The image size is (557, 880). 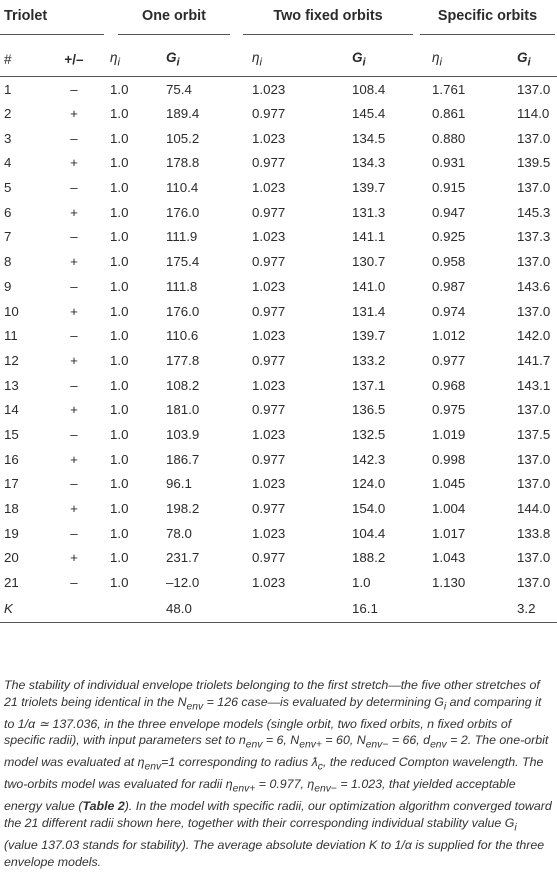 What do you see at coordinates (487, 21) in the screenshot?
I see `header-specific-orbits: Specific orbits` at bounding box center [487, 21].